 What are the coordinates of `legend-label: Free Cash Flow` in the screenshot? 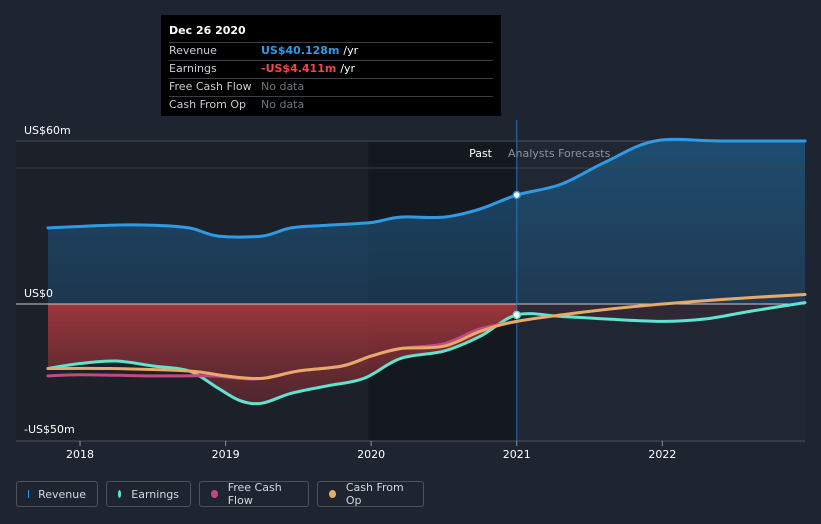 It's located at (254, 494).